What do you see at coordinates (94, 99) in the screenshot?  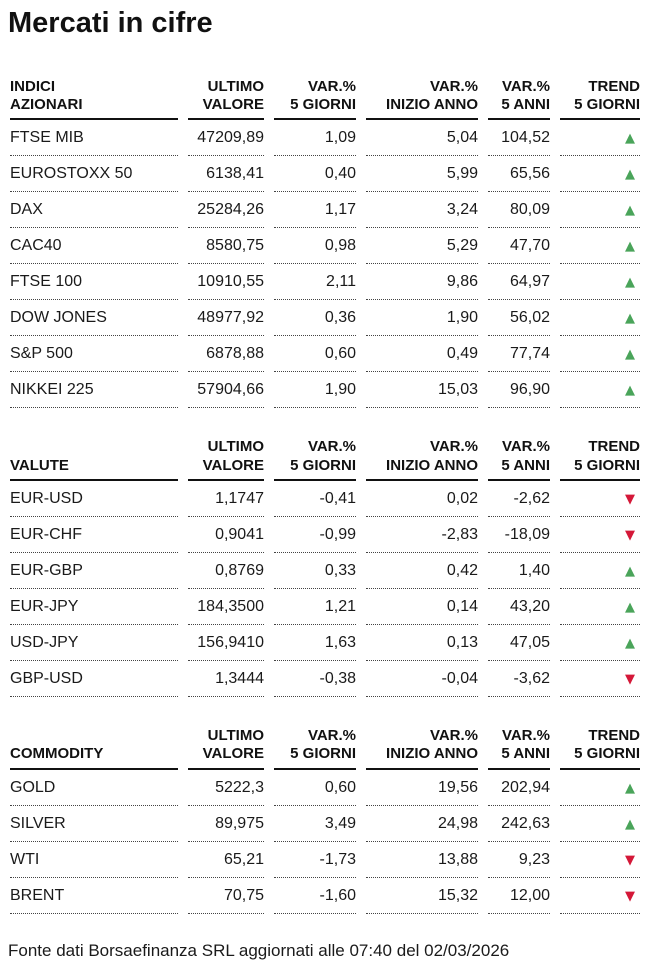 I see `section-label-header: INDICI AZIONARI` at bounding box center [94, 99].